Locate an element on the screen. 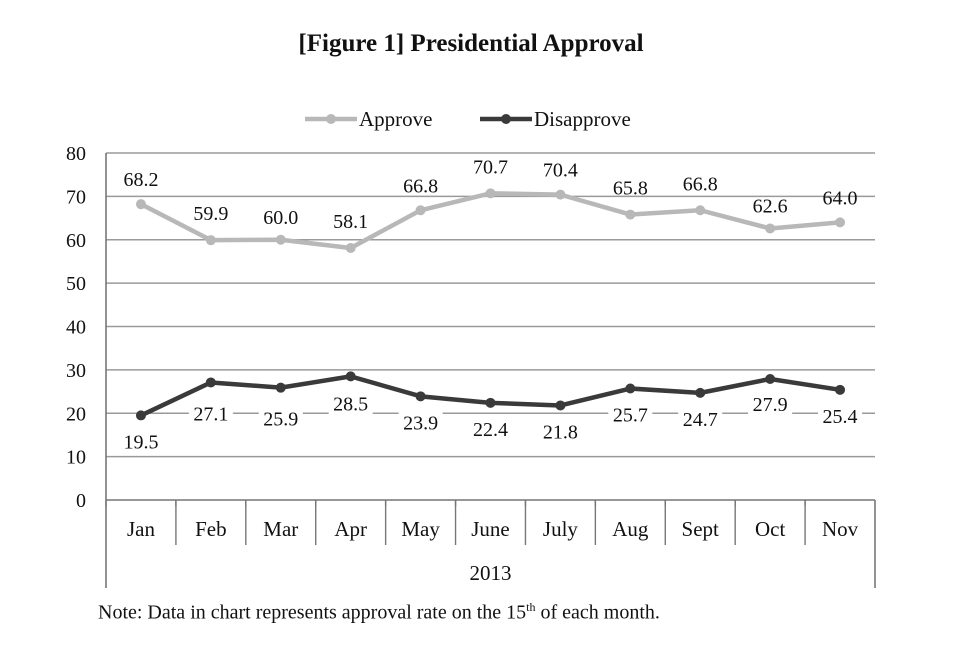 Image resolution: width=962 pixels, height=657 pixels. y-tick-label: 70 is located at coordinates (76, 197).